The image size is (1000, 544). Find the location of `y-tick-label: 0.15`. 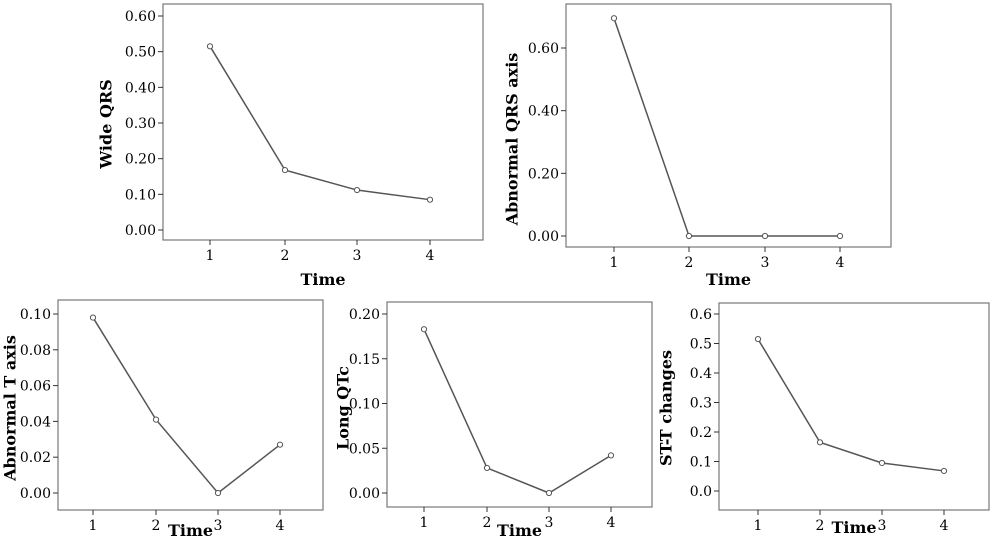

y-tick-label: 0.15 is located at coordinates (364, 360).